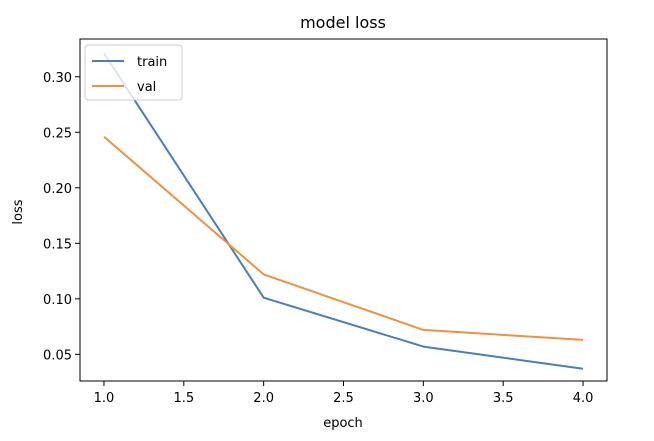 Image resolution: width=654 pixels, height=441 pixels. Describe the element at coordinates (18, 211) in the screenshot. I see `y-axis-label: loss` at that location.